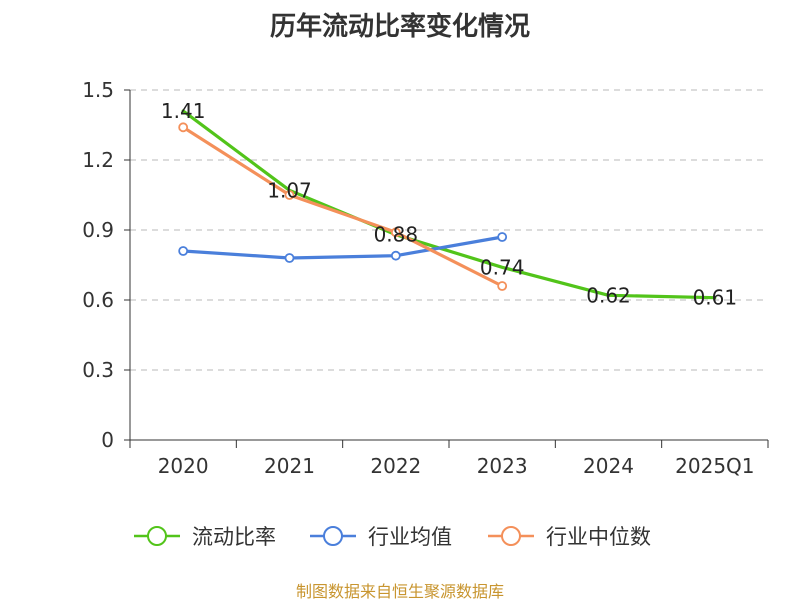  I want to click on source-note: 制图数据来自恒生聚源数据库, so click(399, 591).